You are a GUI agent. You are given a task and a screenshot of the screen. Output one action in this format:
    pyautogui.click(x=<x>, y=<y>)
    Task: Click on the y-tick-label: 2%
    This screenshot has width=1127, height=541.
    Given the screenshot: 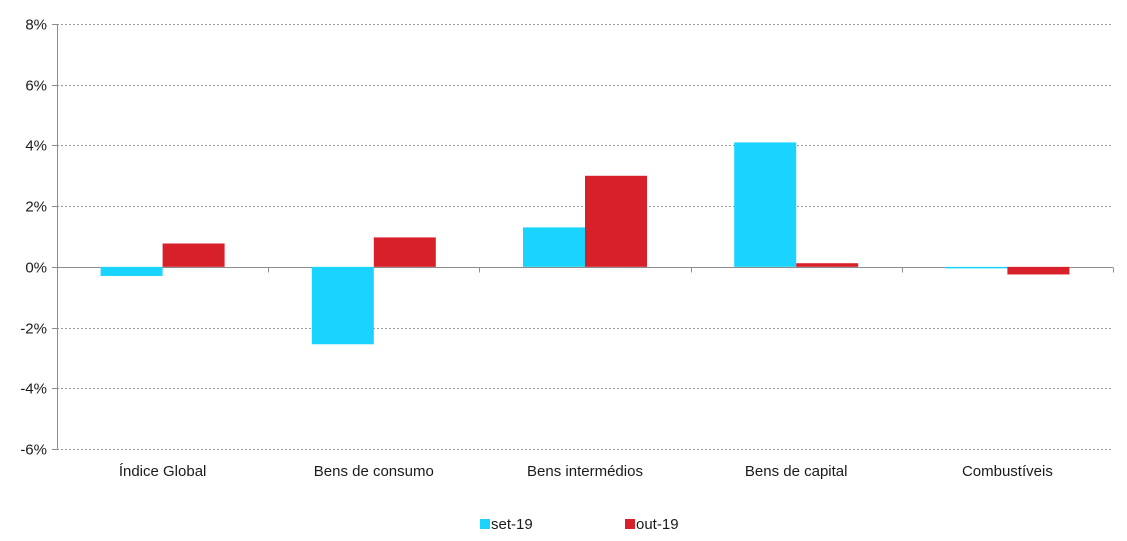 What is the action you would take?
    pyautogui.click(x=36, y=207)
    